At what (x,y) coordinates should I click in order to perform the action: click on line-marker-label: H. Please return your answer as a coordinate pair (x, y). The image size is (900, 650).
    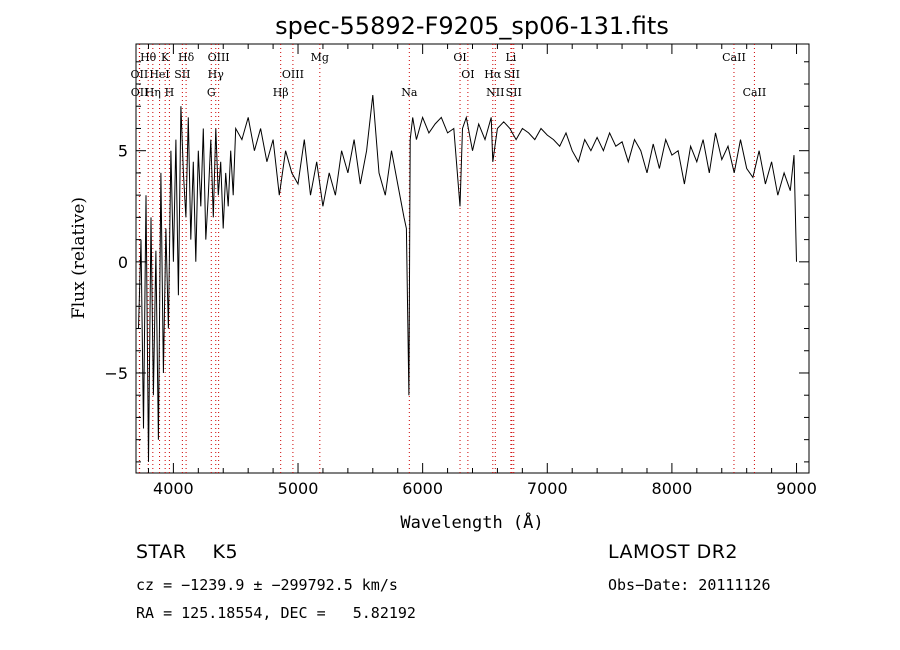
    Looking at the image, I should click on (170, 92).